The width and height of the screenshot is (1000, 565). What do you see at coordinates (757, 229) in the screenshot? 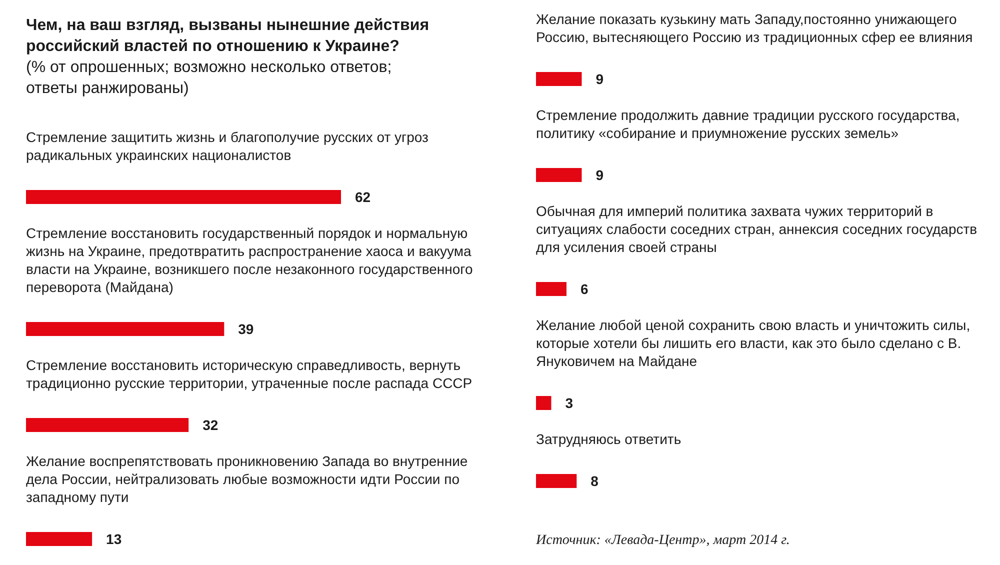
I see `y-tick-label: Обычная для империй политика захвата чужих территорий в ситуациях слабости соседних стран, аннексия соседних государств для усиления своей страны` at bounding box center [757, 229].